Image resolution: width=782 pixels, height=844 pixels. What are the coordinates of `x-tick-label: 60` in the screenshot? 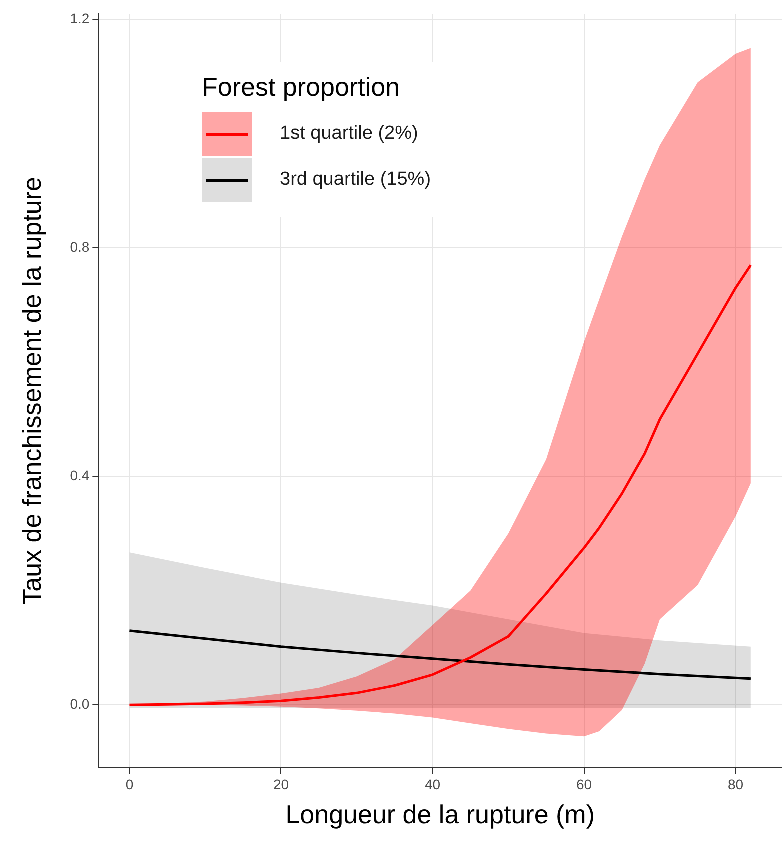 It's located at (584, 784).